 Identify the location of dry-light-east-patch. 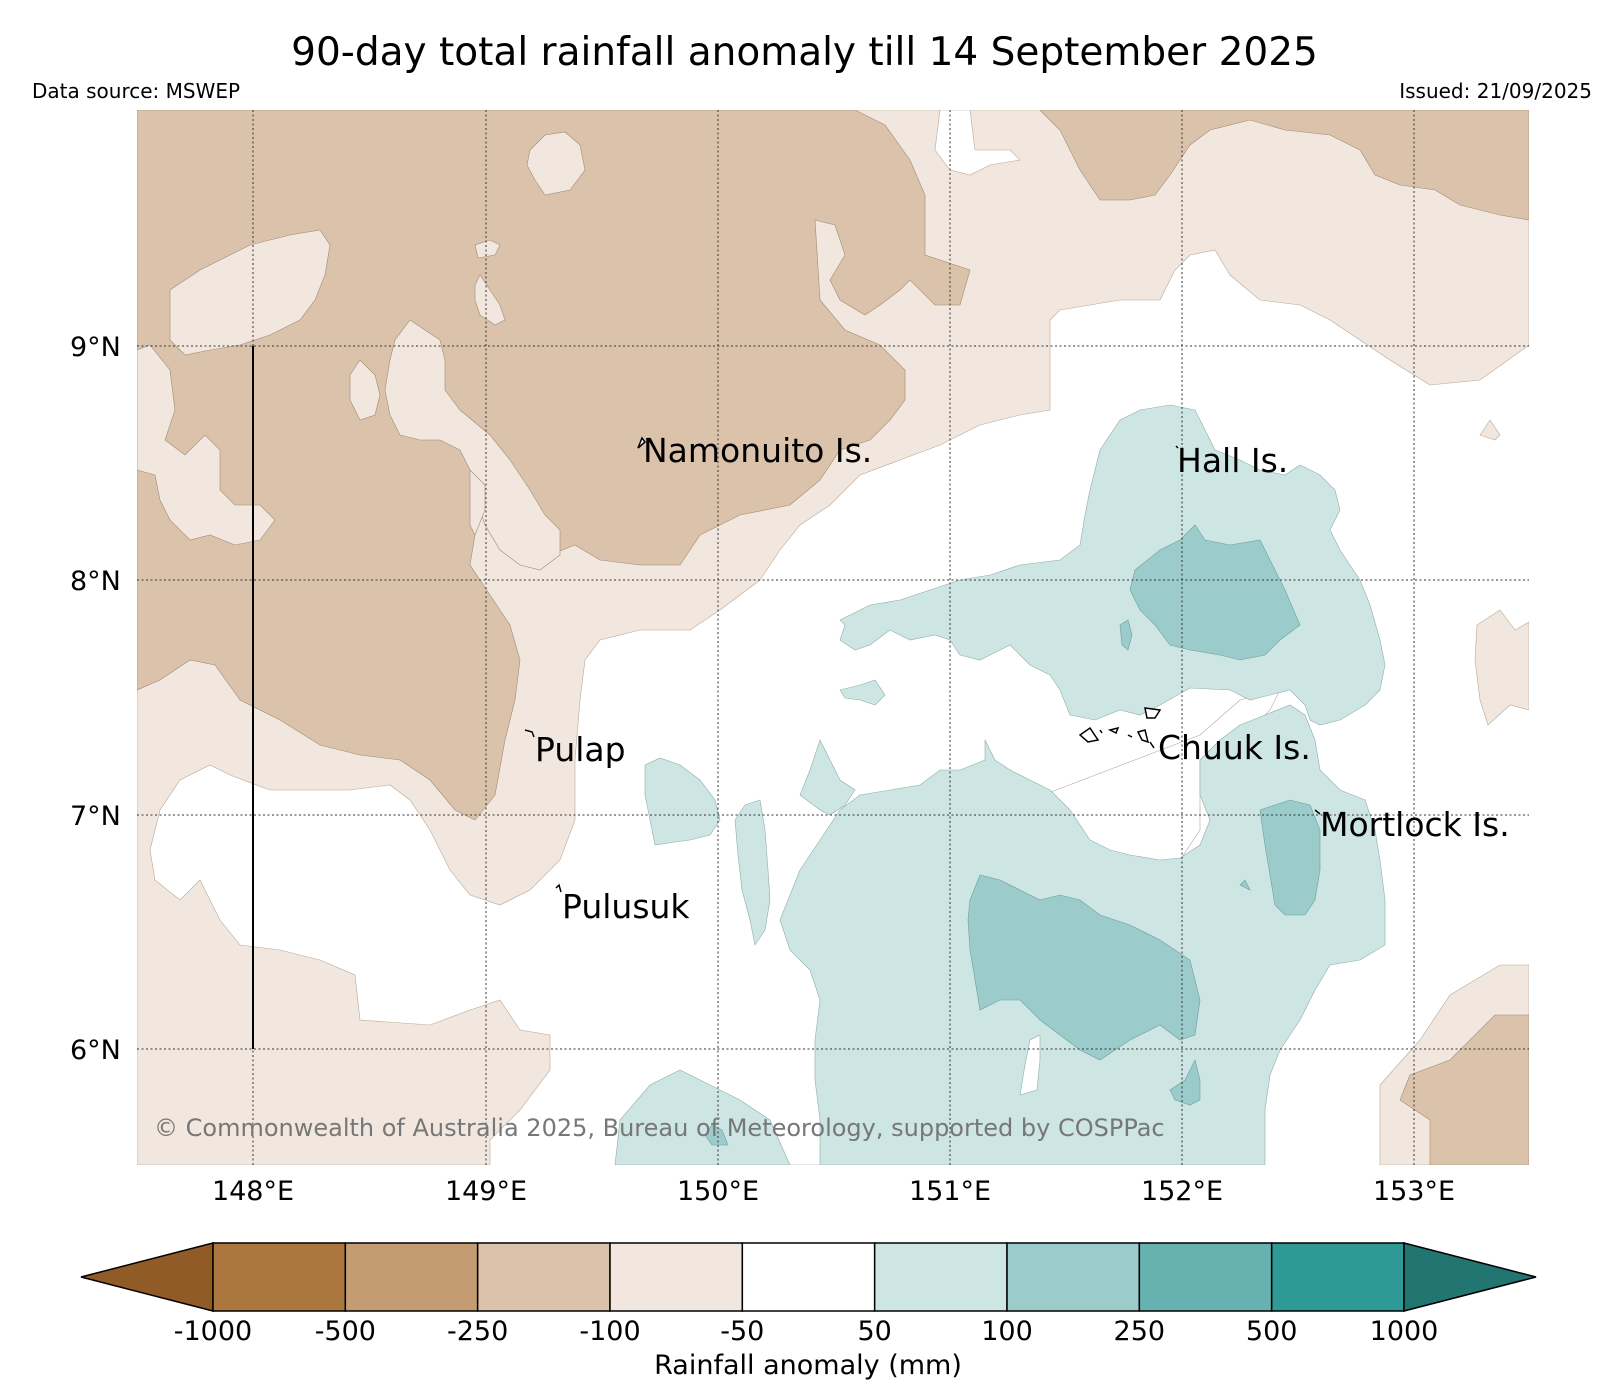
(1501, 667).